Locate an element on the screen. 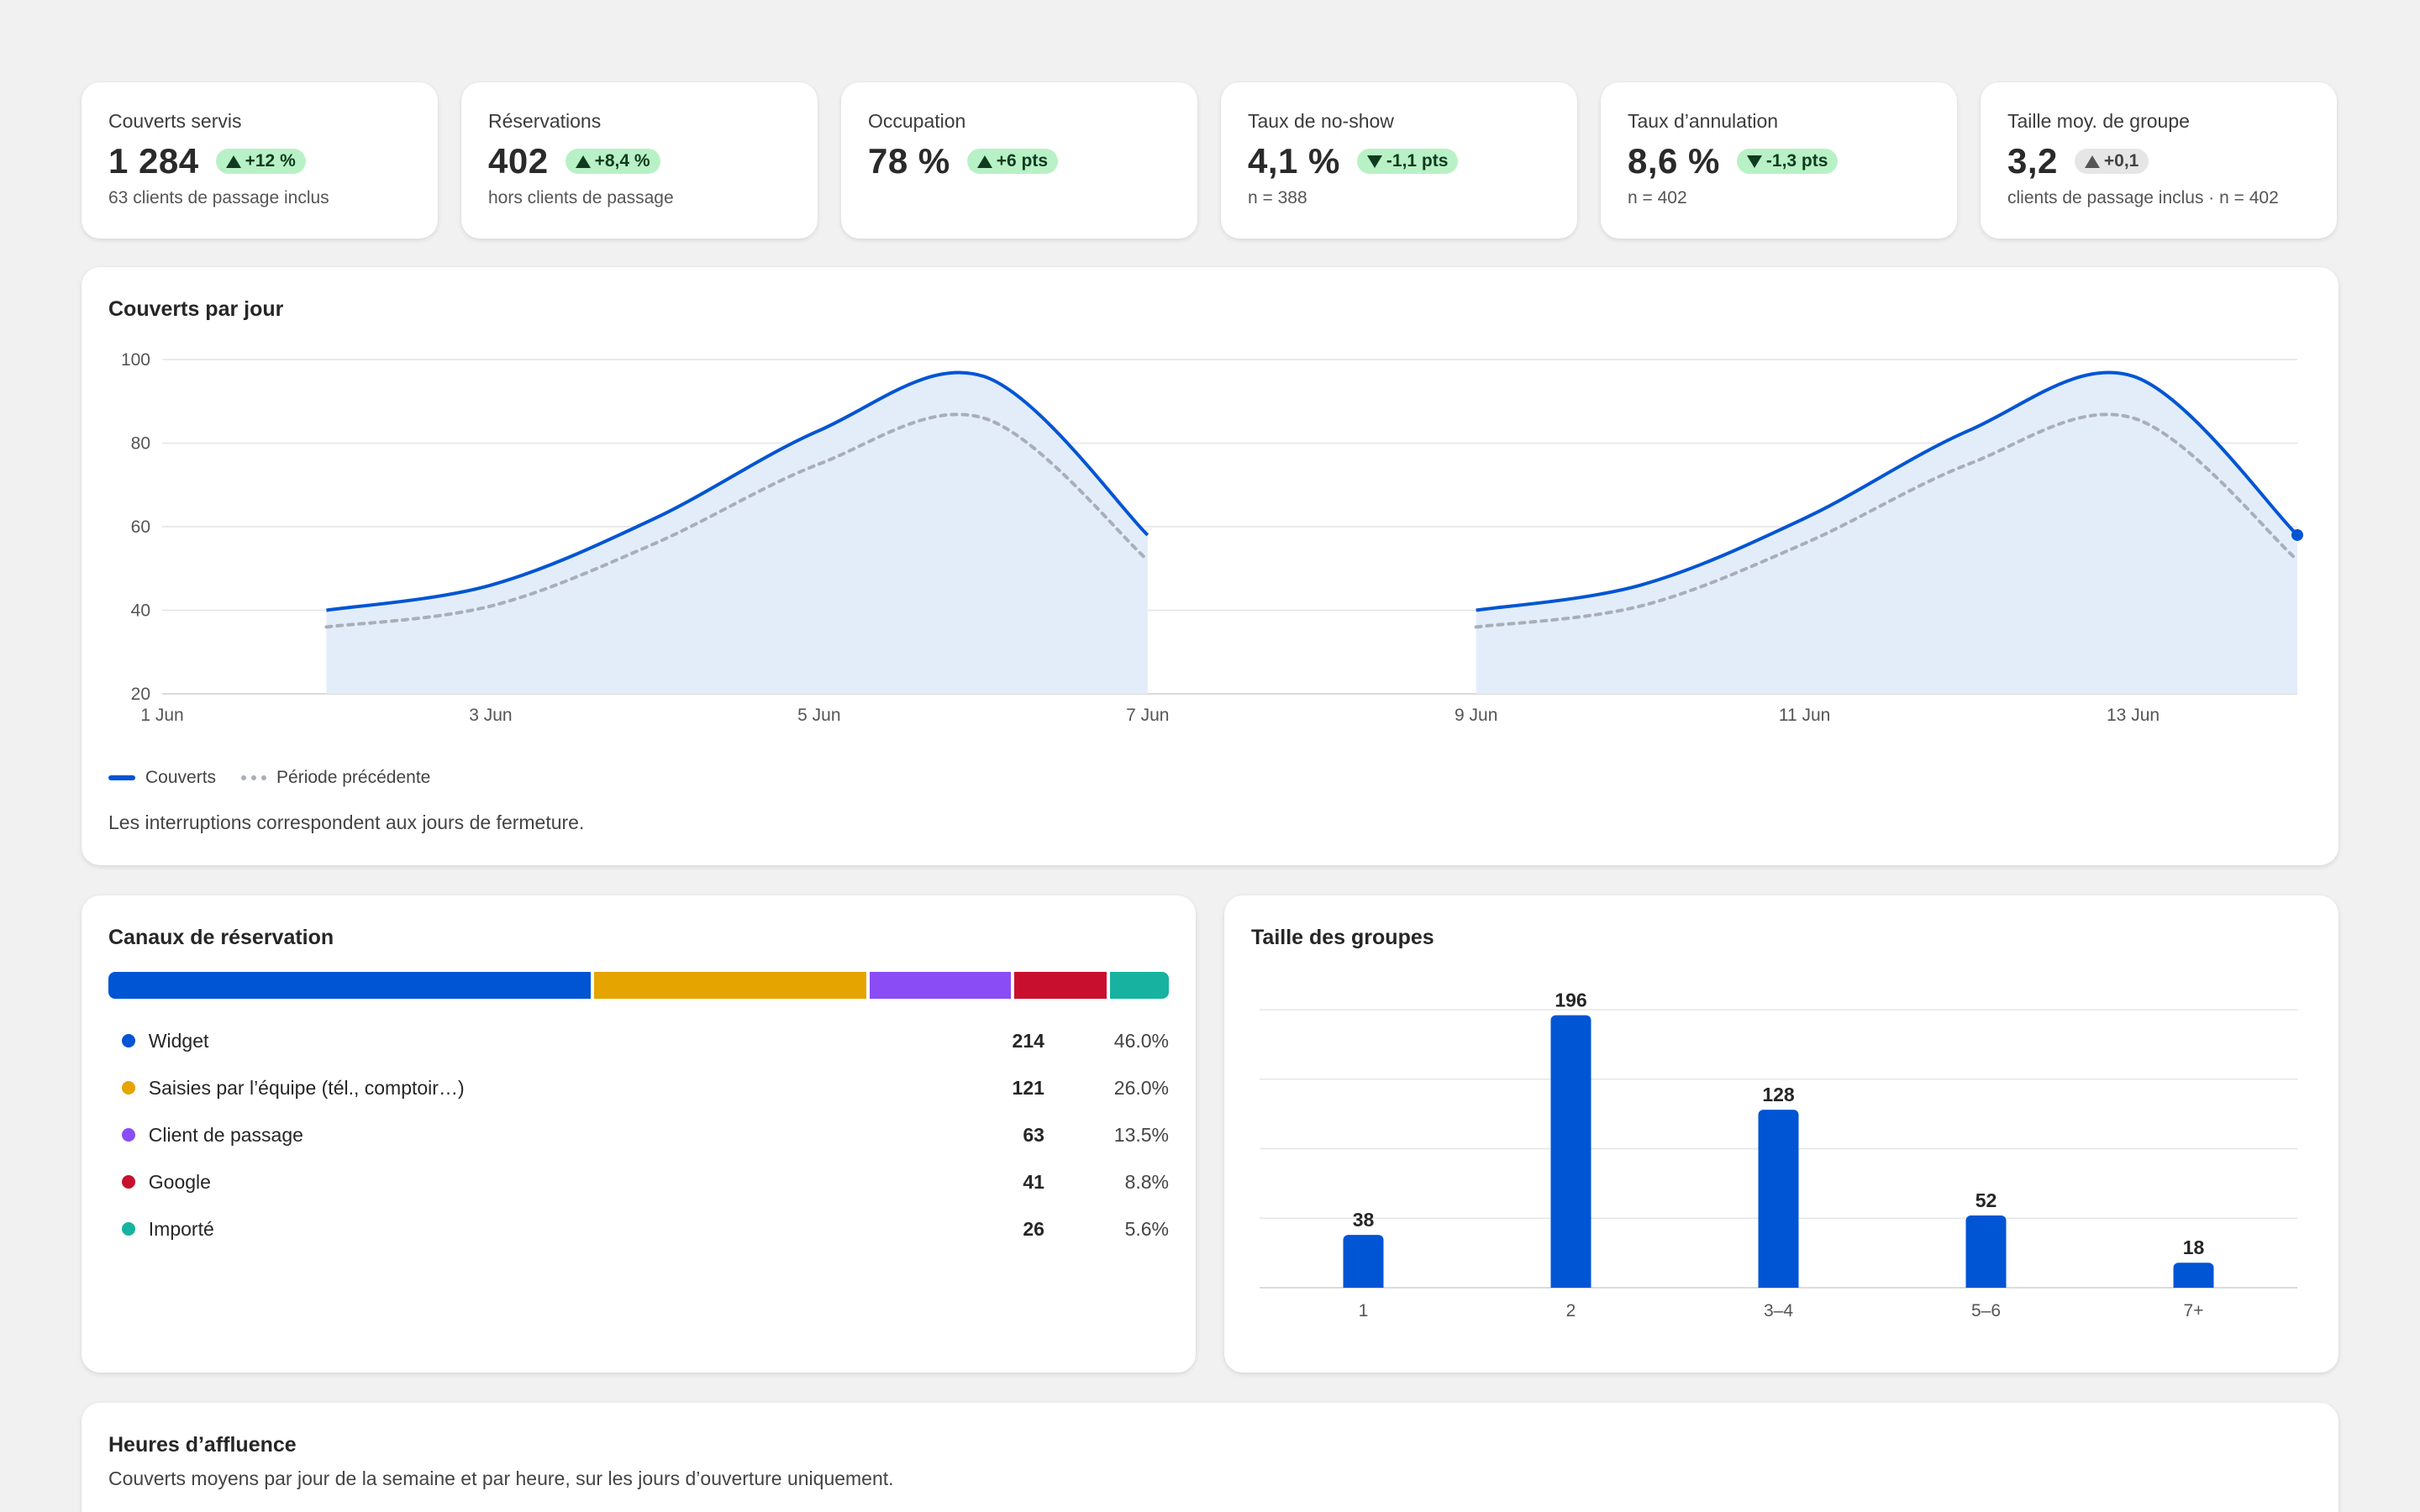  covers-area is located at coordinates (737, 533).